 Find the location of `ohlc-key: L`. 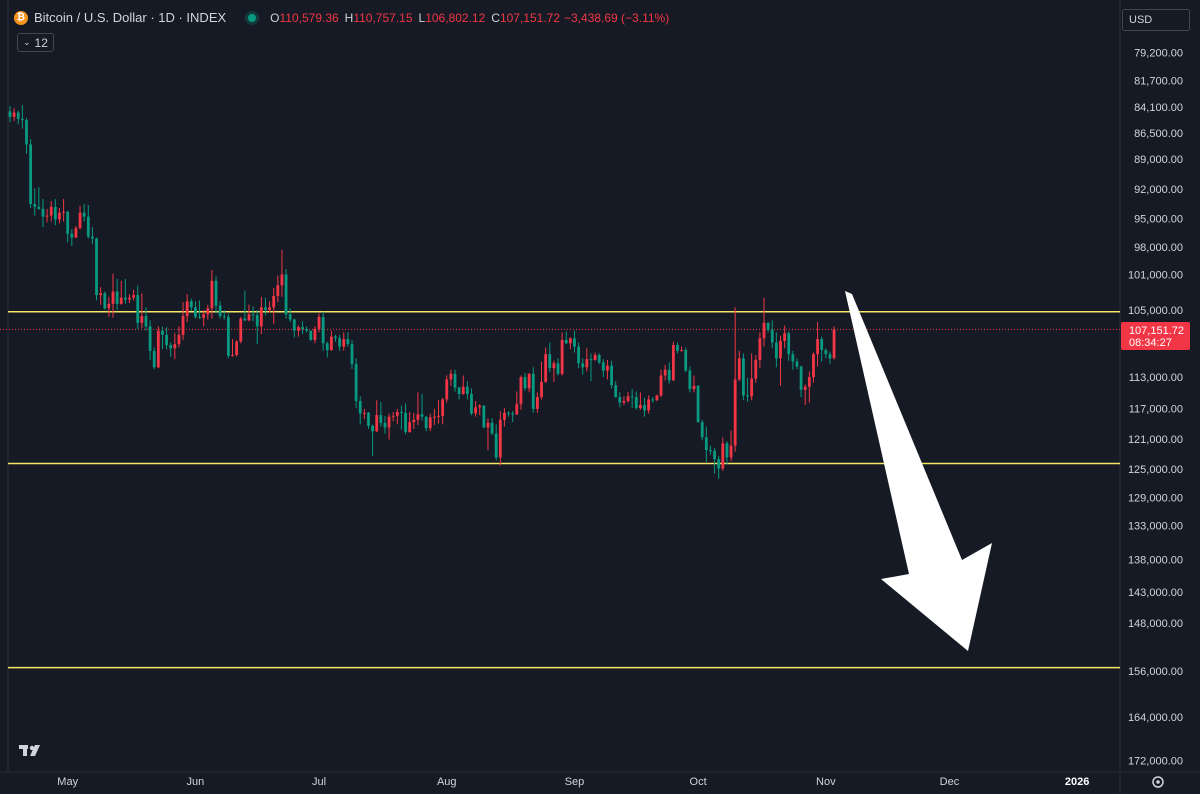

ohlc-key: L is located at coordinates (422, 17).